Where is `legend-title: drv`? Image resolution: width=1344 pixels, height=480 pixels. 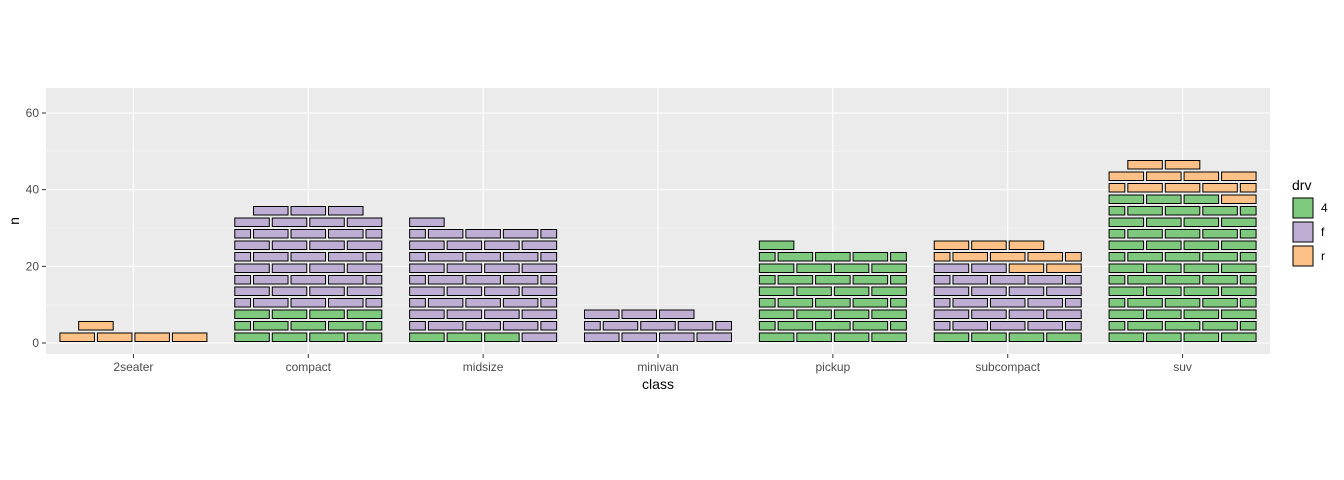
legend-title: drv is located at coordinates (1301, 185).